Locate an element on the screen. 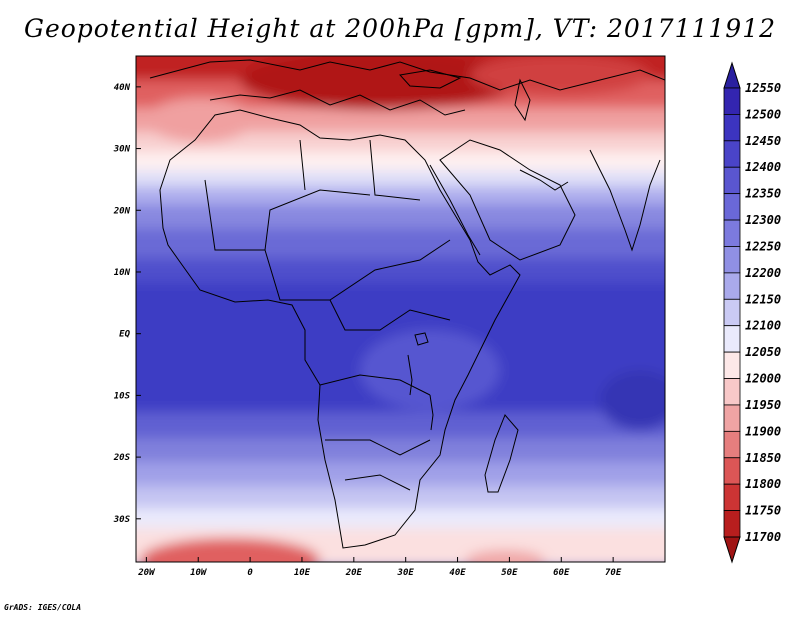 This screenshot has height=618, width=800. europe-outline is located at coordinates (407, 75).